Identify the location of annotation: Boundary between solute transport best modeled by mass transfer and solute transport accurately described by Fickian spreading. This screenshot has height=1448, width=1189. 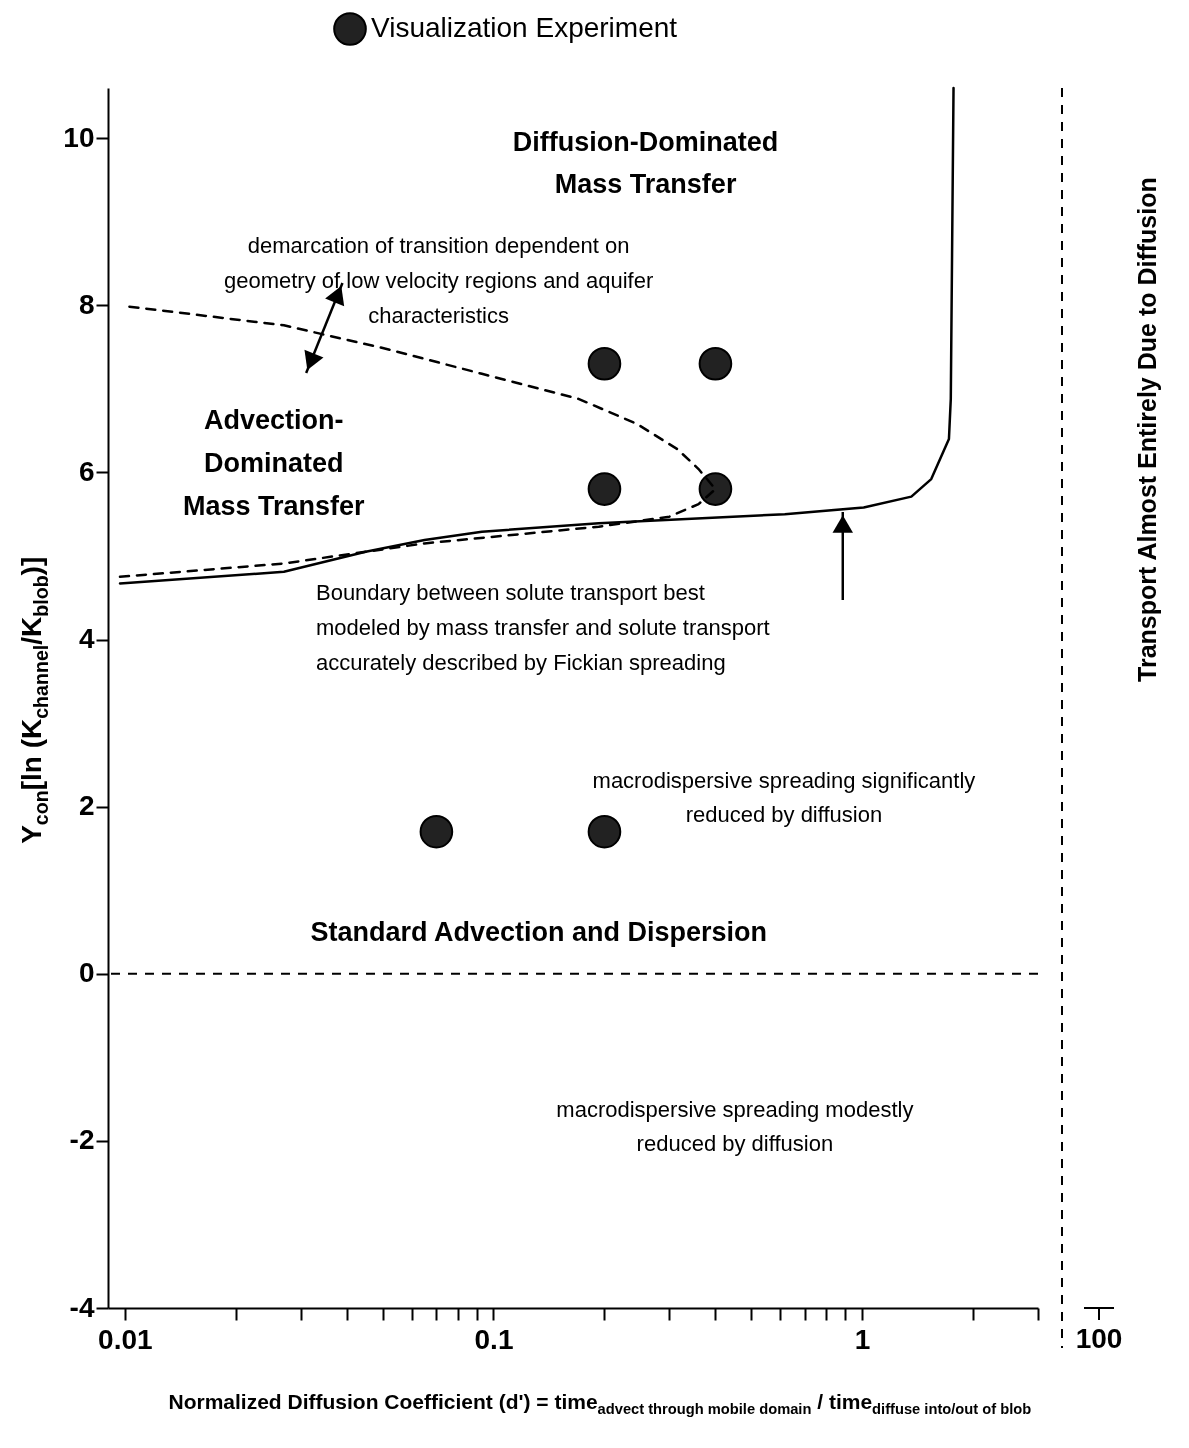
(542, 627).